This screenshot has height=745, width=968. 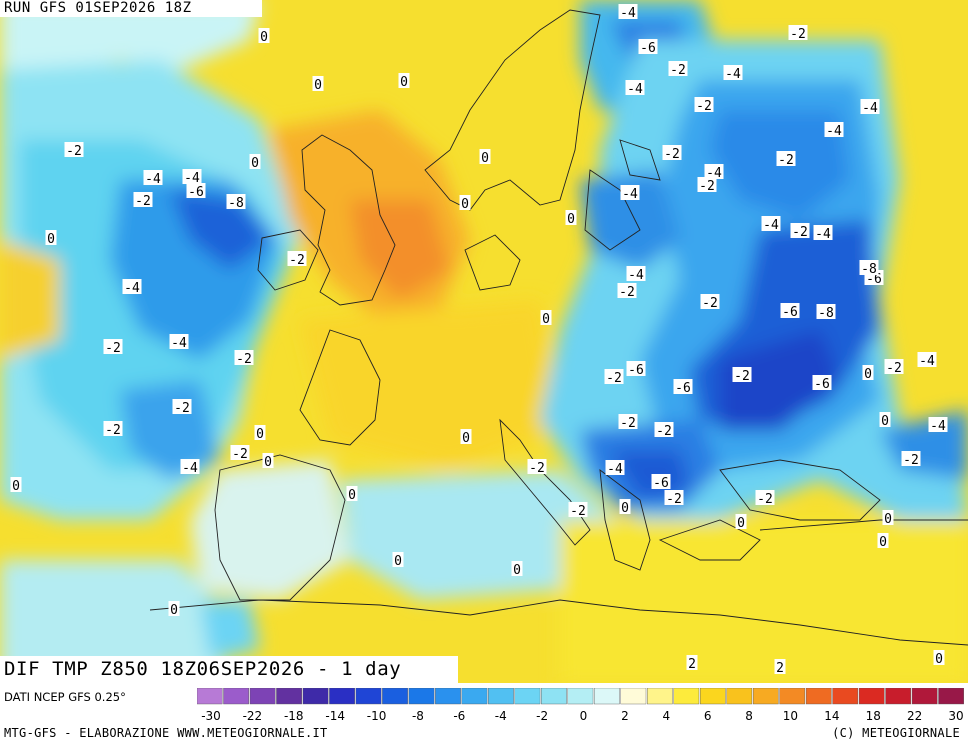 I want to click on color-scale-legend: -30 -22 -18 -14 -10 -8 -6 -4 -2 0 2 4 6 8 10 14 18 22 30, so click(x=580, y=705).